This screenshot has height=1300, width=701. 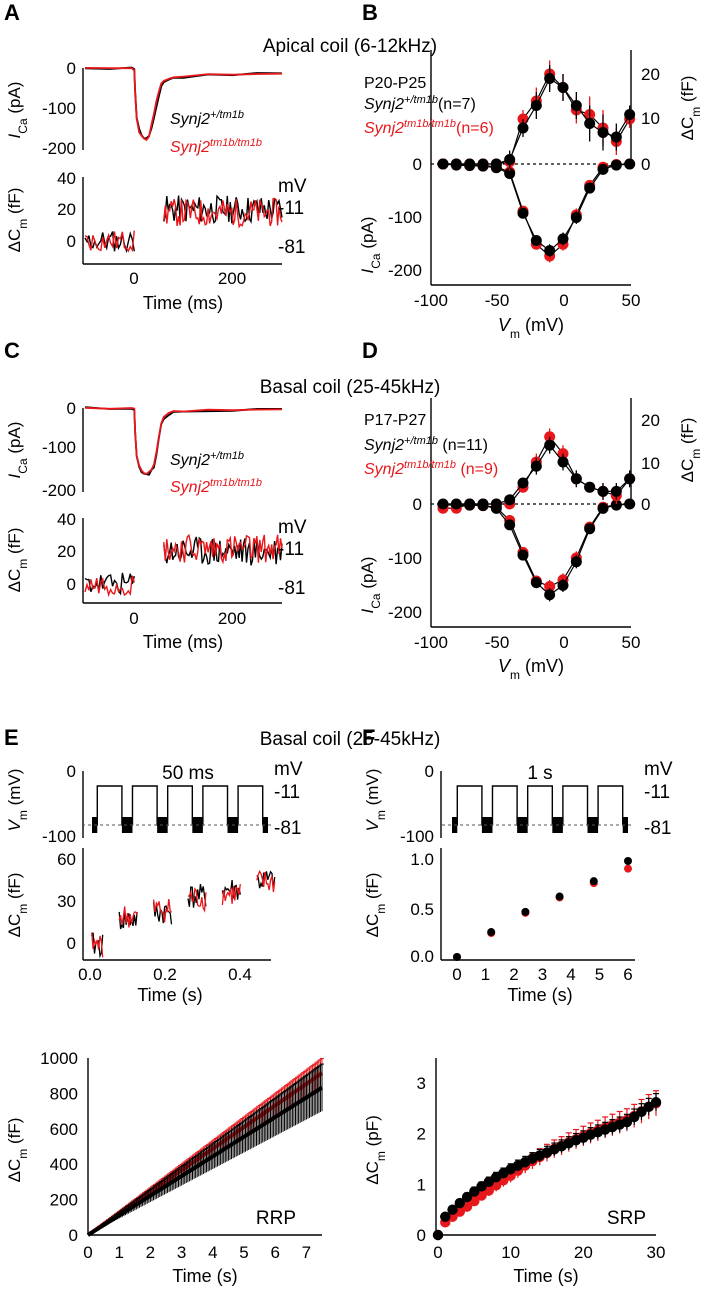 What do you see at coordinates (431, 468) in the screenshot?
I see `d-legend-mut: Synj2tm1b/tm1b (n=9)` at bounding box center [431, 468].